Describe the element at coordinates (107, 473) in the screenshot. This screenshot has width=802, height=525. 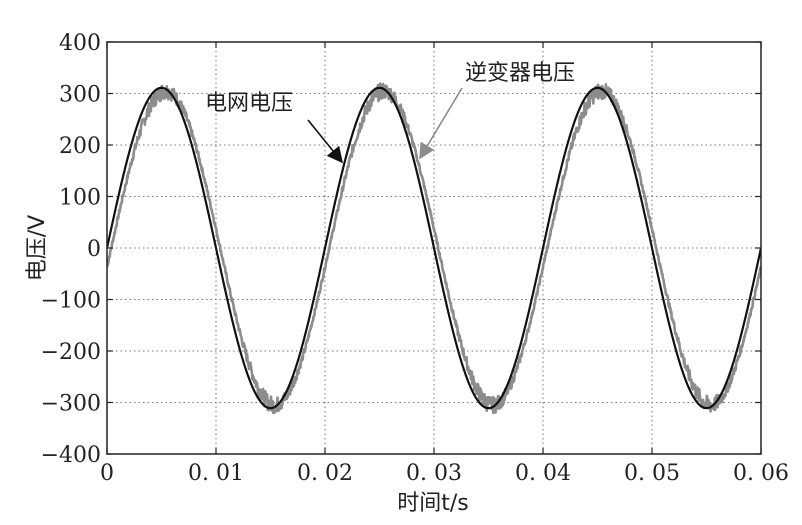
I see `x-tick-label: 0` at that location.